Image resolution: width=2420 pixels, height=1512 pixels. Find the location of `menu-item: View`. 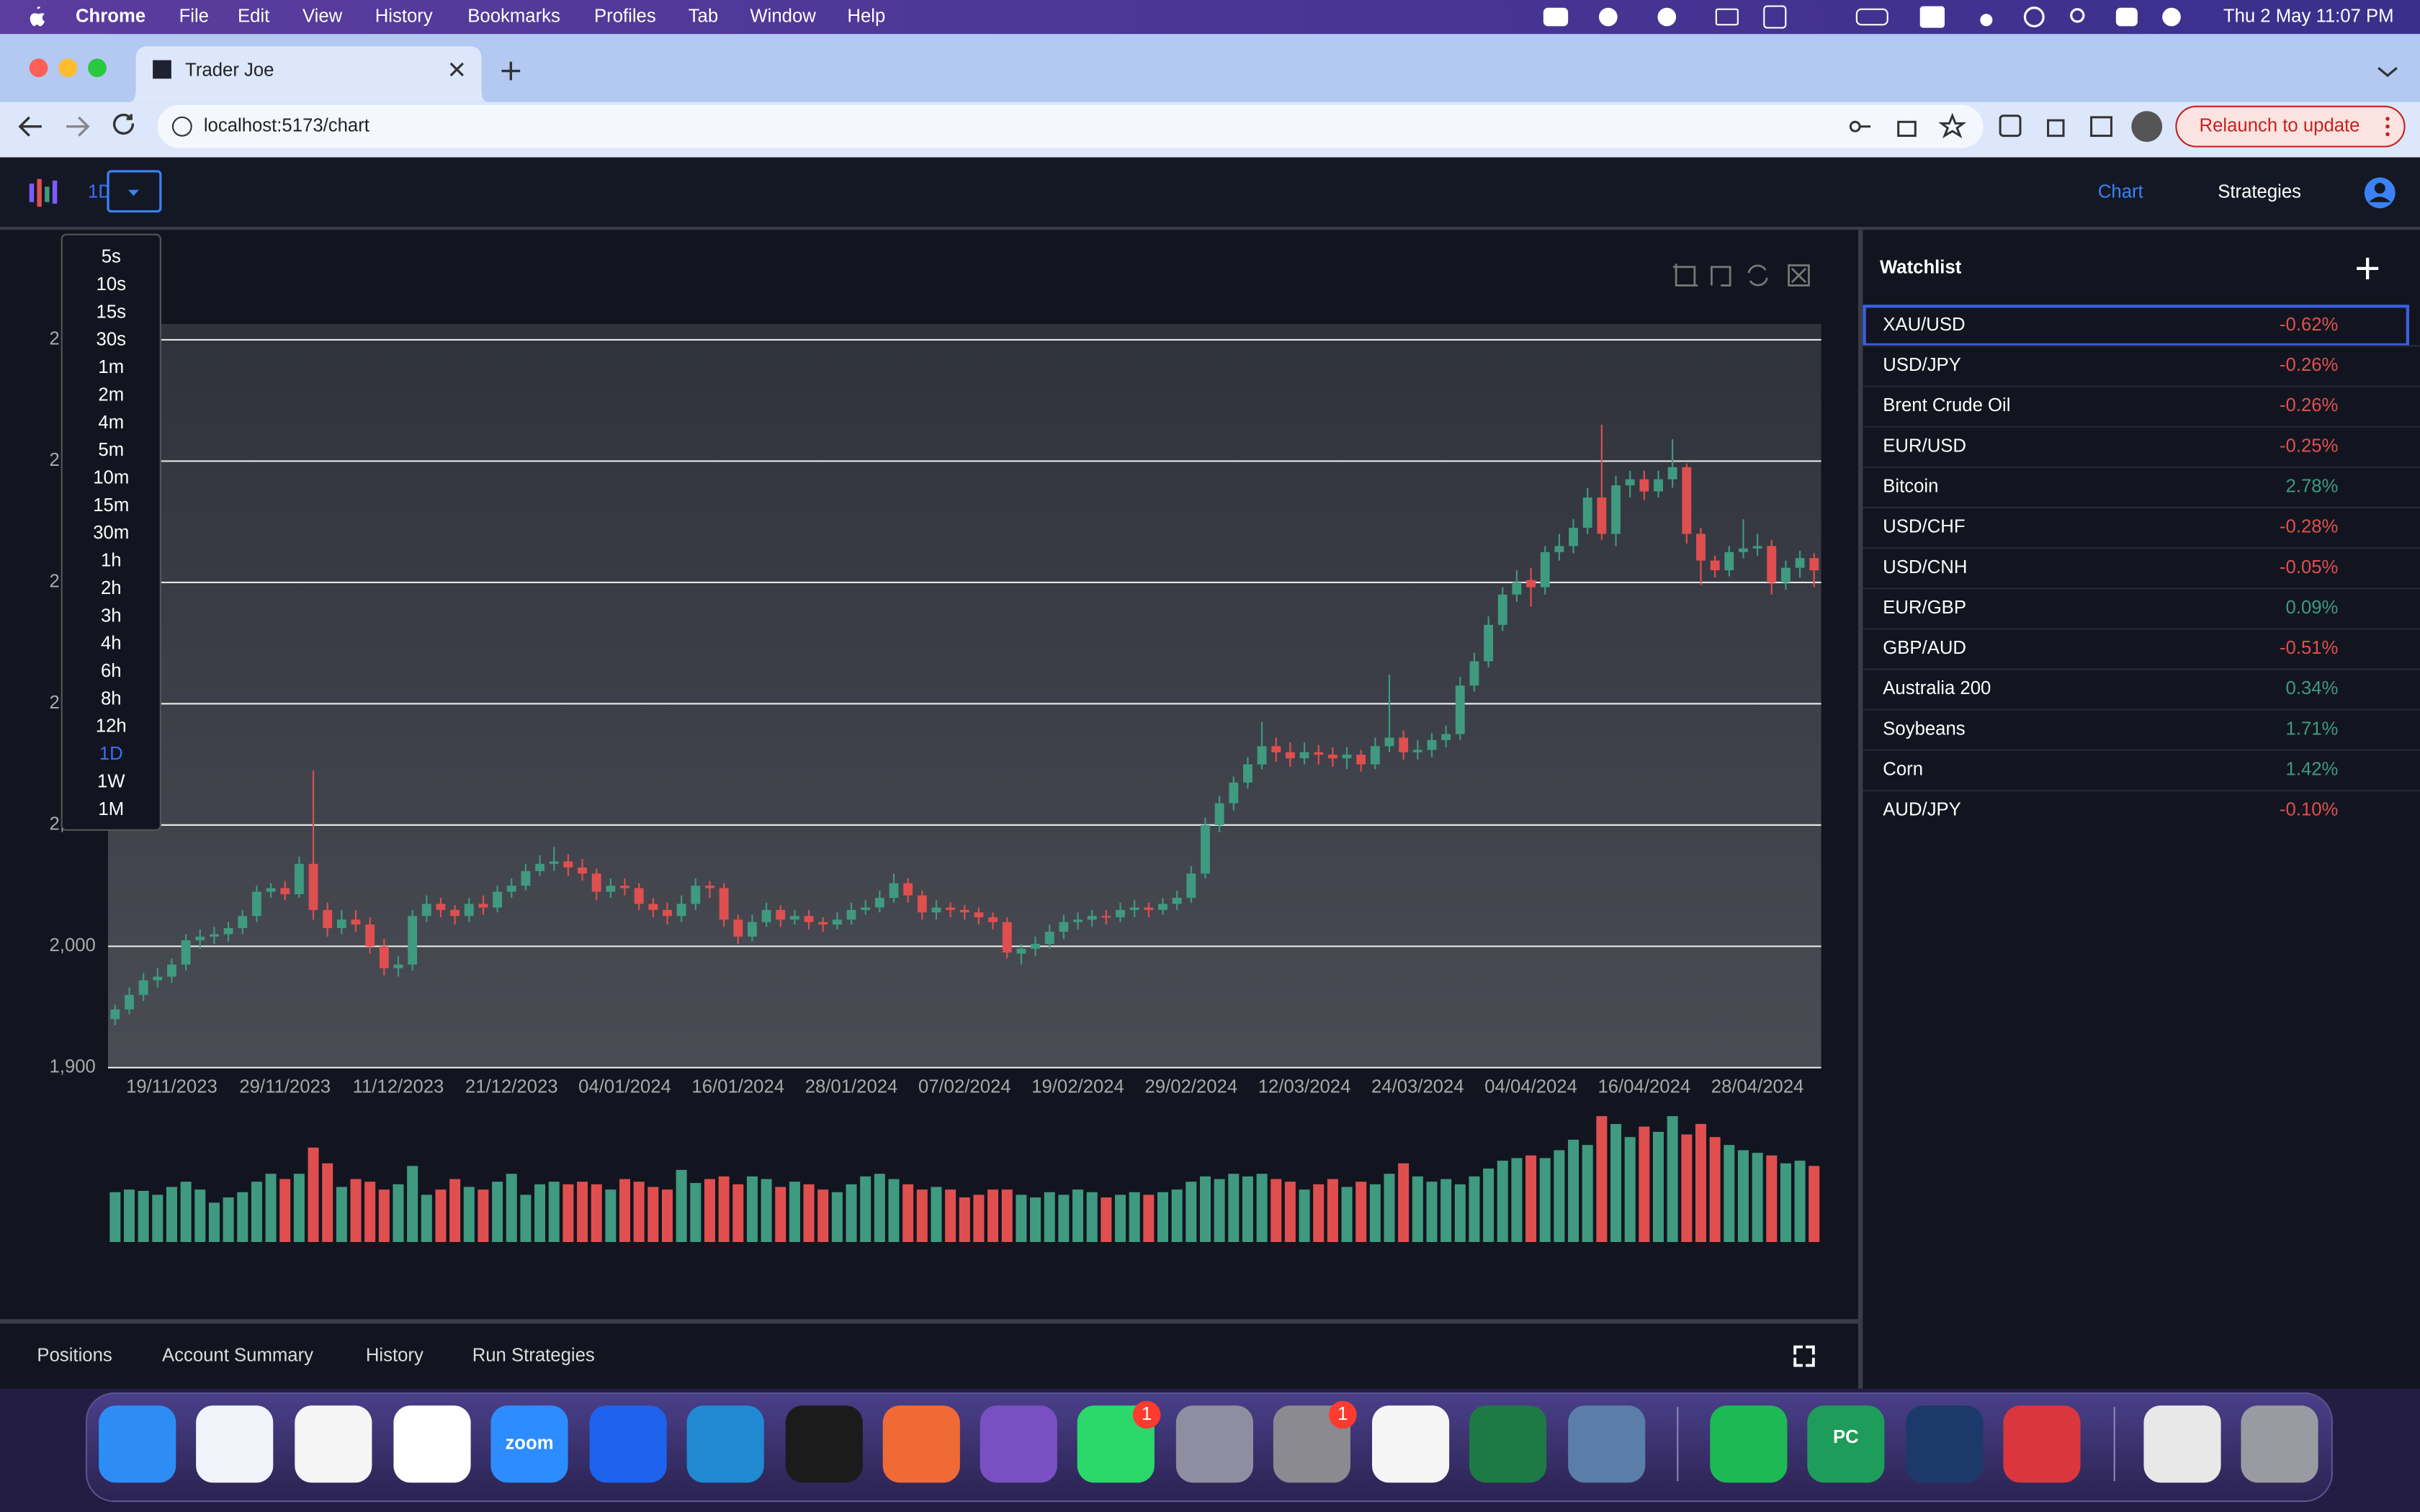

menu-item: View is located at coordinates (322, 16).